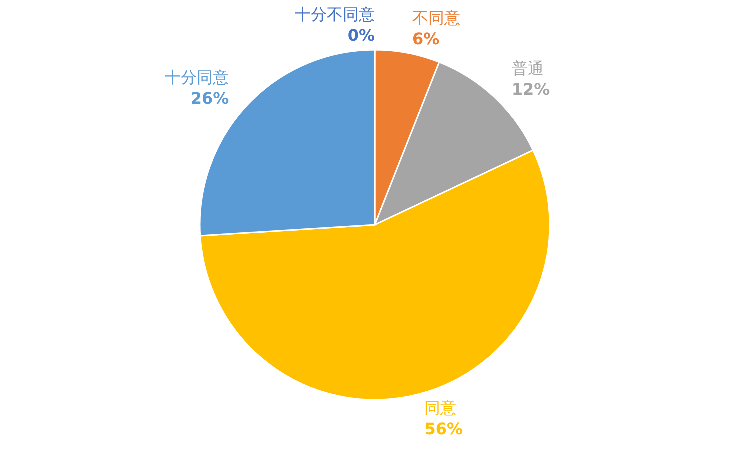 Image resolution: width=750 pixels, height=450 pixels. I want to click on data-label: 26%, so click(210, 98).